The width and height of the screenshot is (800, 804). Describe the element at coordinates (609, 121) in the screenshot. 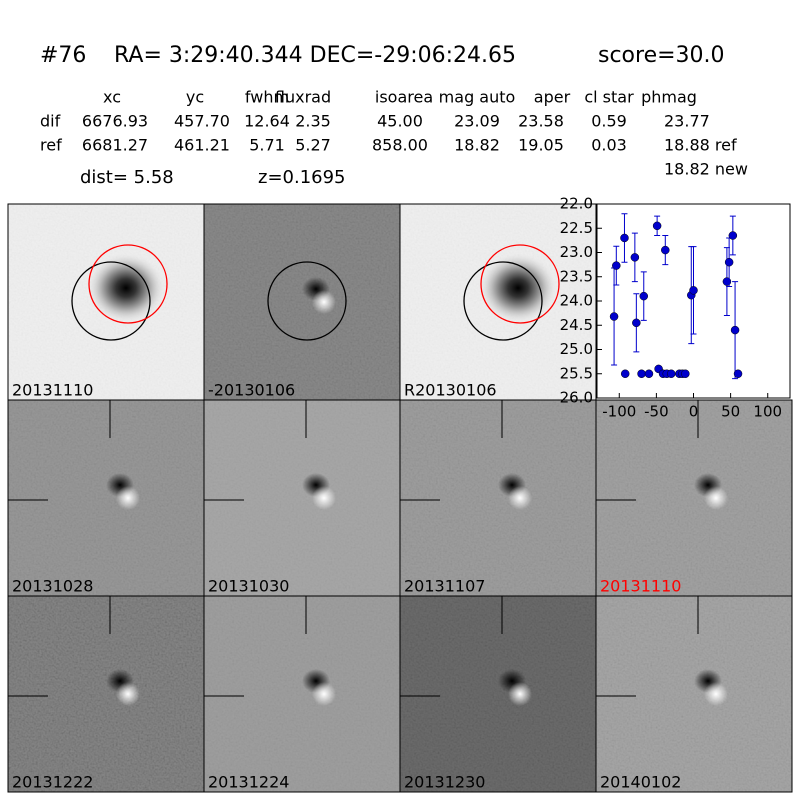

I see `table-cell: 0.59` at that location.